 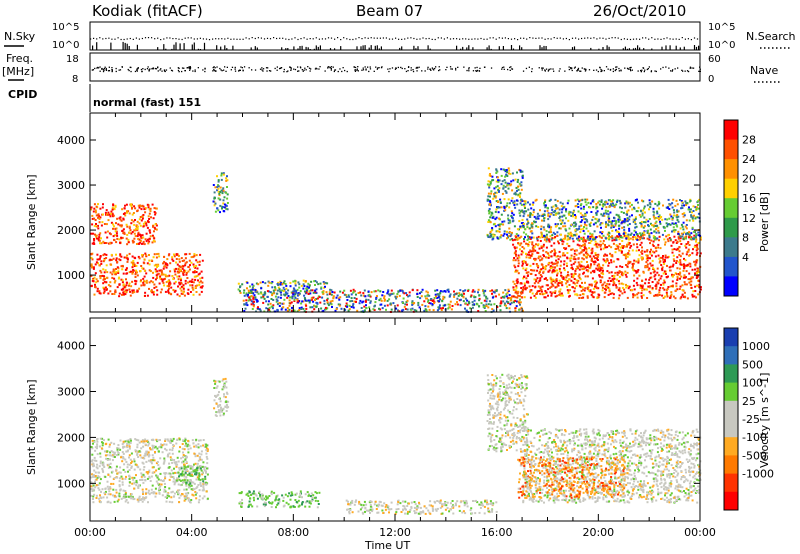 I want to click on colorbar-tick-label: 4, so click(x=745, y=257).